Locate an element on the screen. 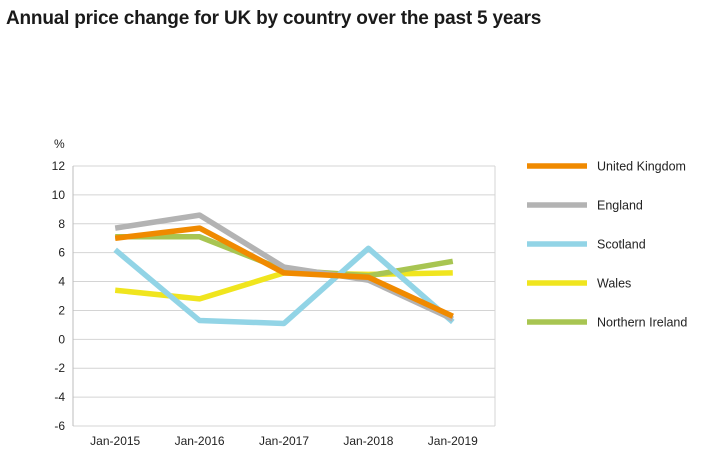 This screenshot has width=710, height=460. x-tick-label: Jan-2019 is located at coordinates (453, 441).